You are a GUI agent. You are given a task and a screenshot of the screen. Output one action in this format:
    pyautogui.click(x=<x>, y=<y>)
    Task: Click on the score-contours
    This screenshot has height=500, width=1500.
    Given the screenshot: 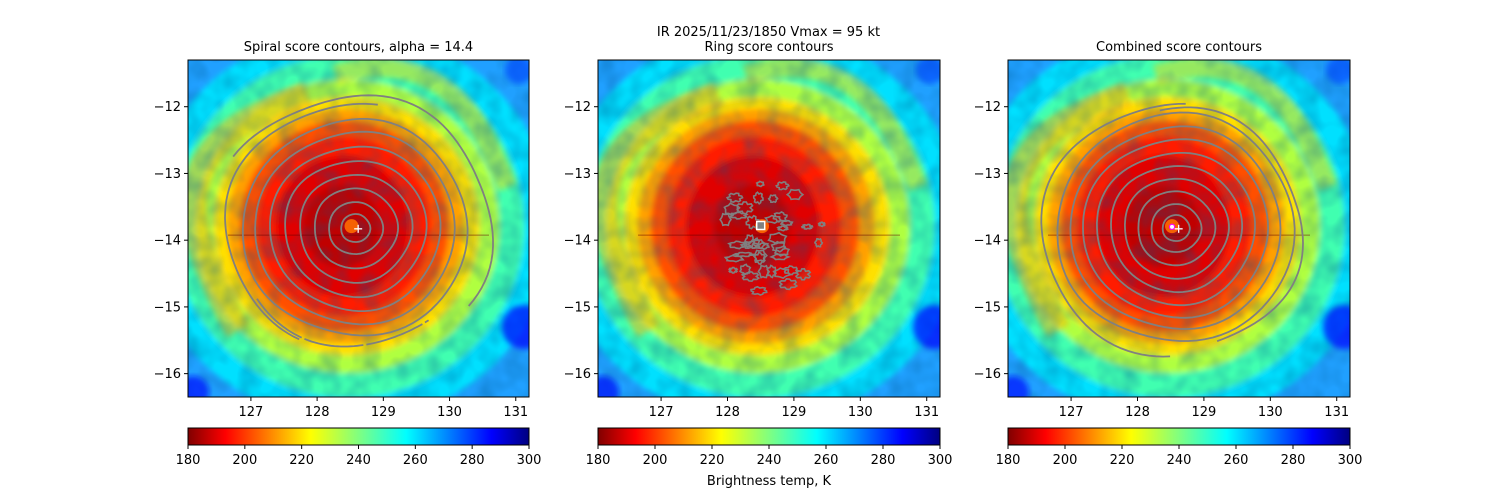 What is the action you would take?
    pyautogui.click(x=1172, y=230)
    